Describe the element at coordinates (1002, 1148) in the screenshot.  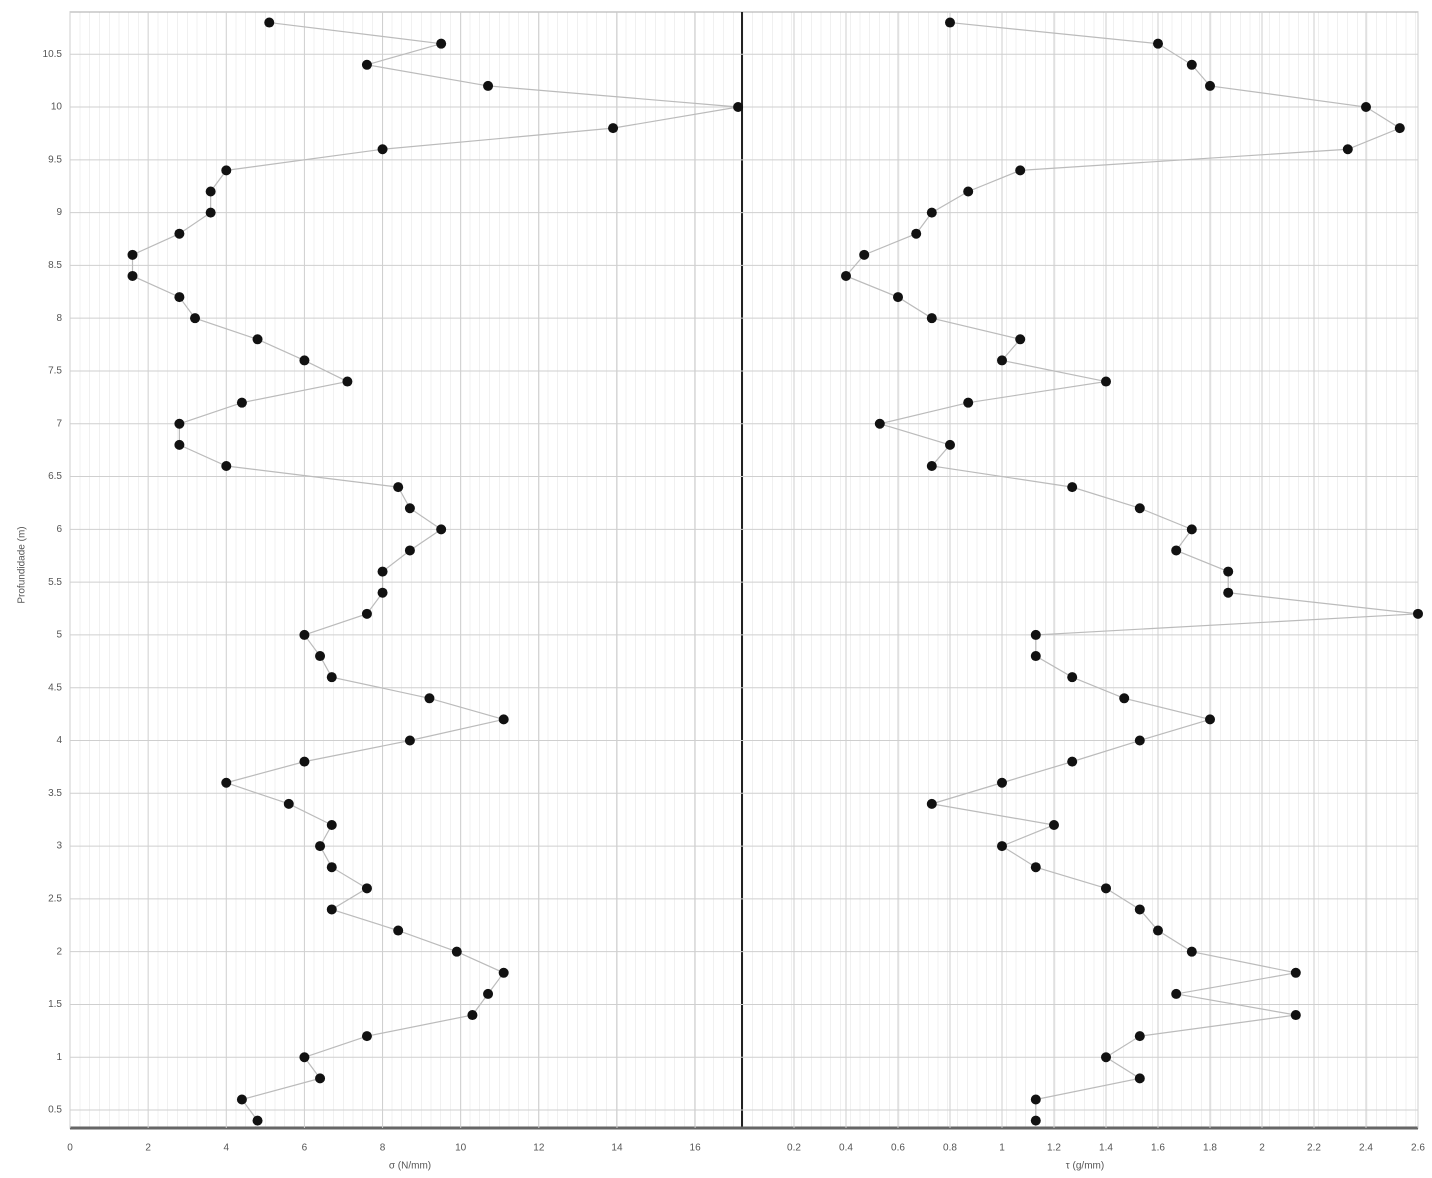
I see `x-tick-label: 1` at that location.